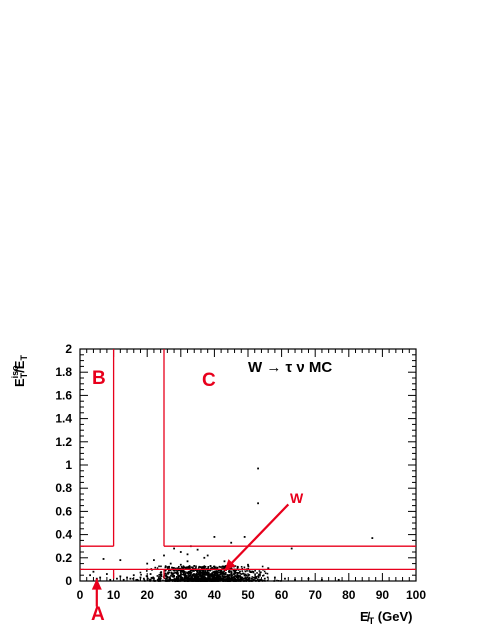 The image size is (485, 627). Describe the element at coordinates (63, 488) in the screenshot. I see `y-tick-label: 0.8` at that location.